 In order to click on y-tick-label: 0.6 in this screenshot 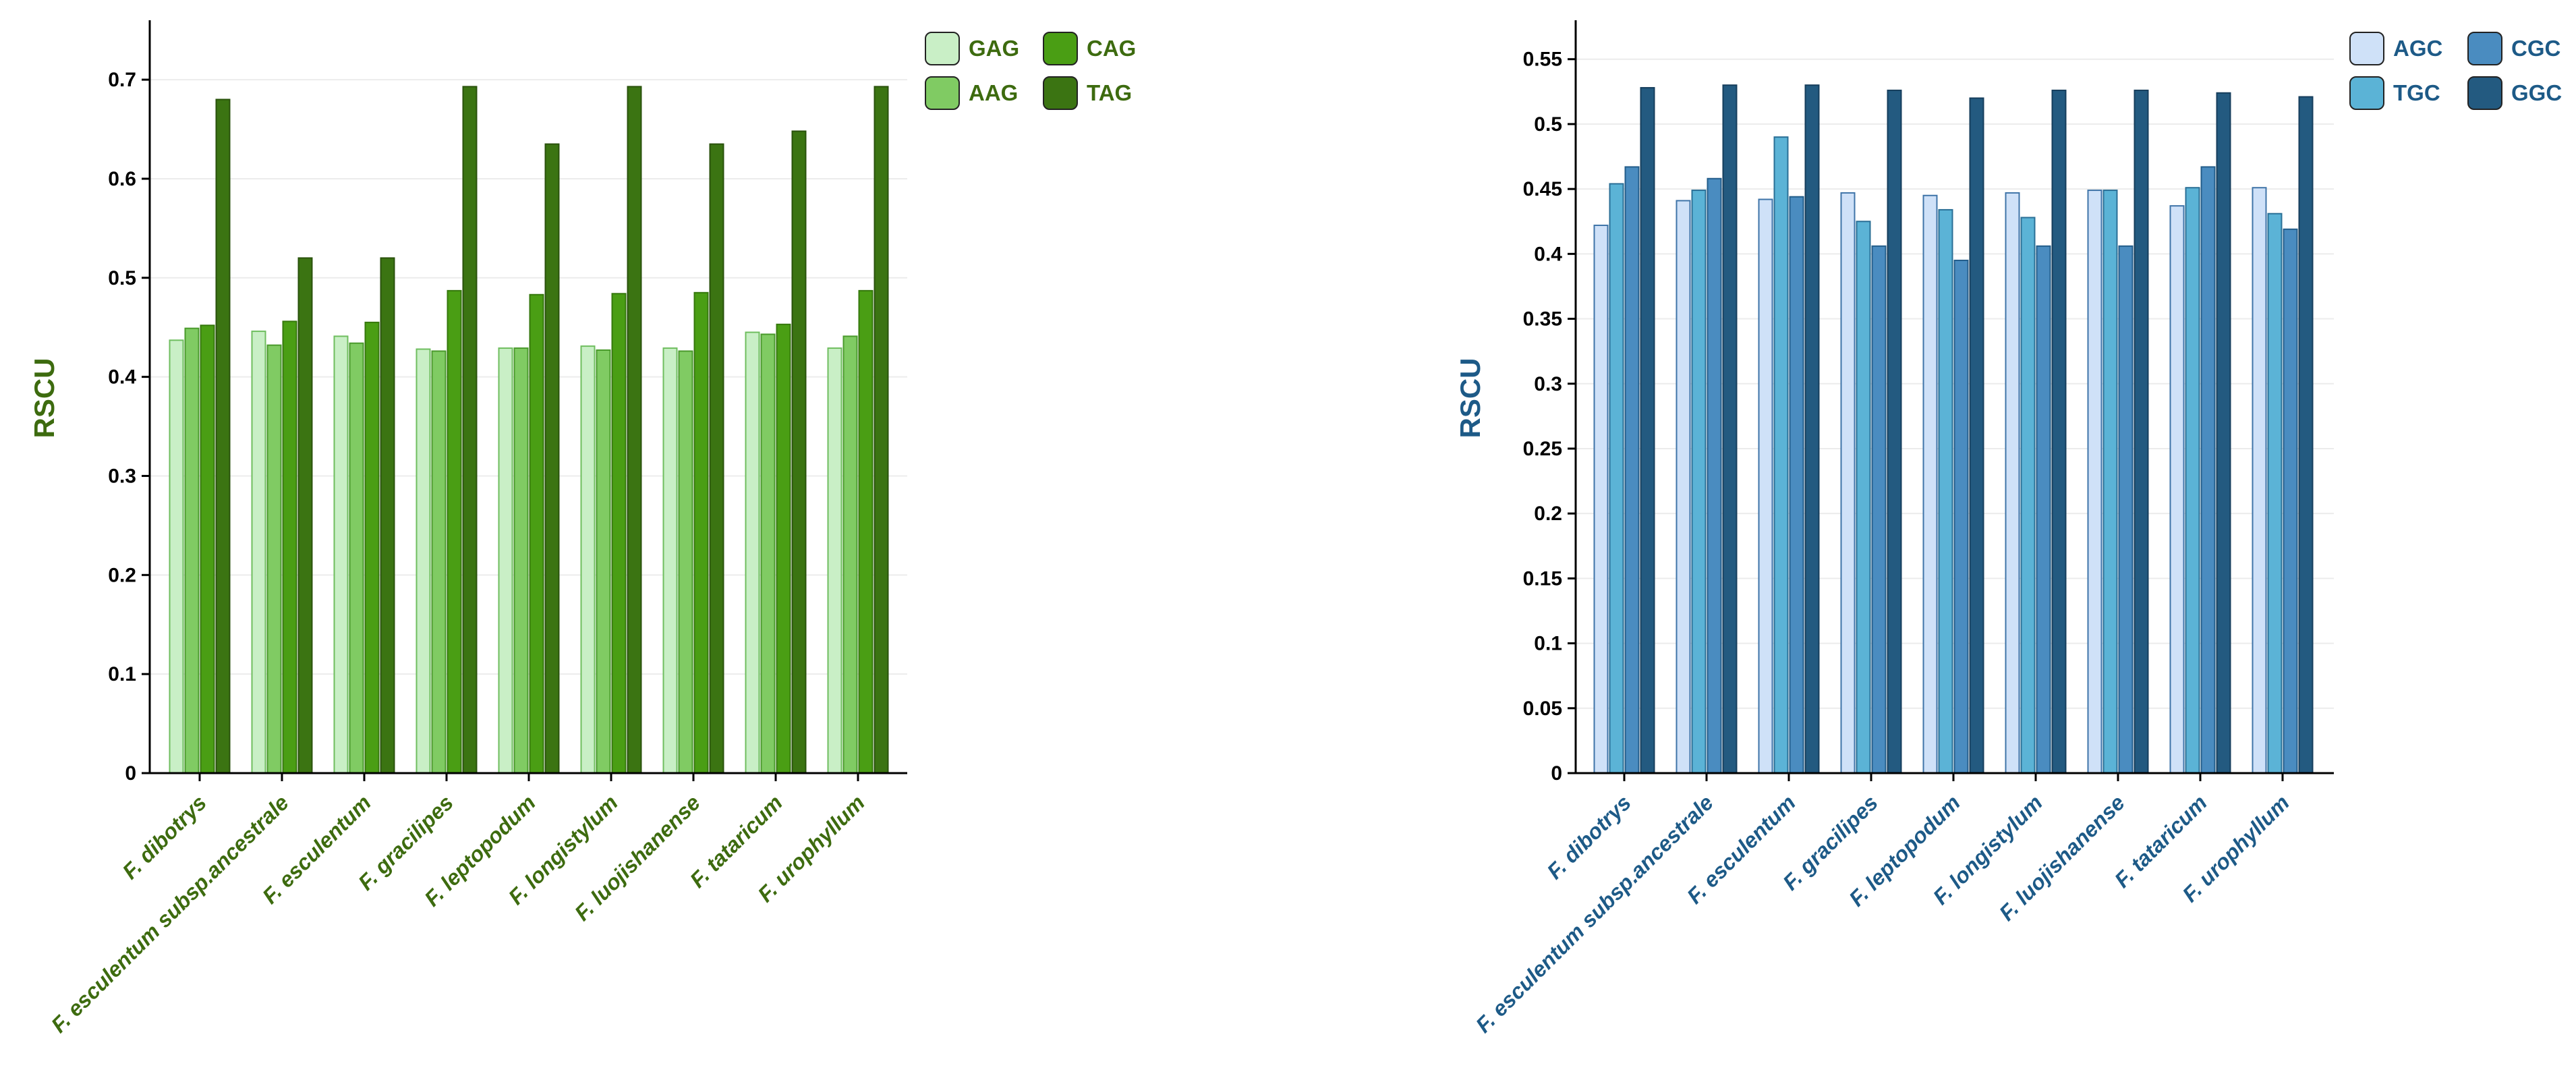, I will do `click(122, 179)`.